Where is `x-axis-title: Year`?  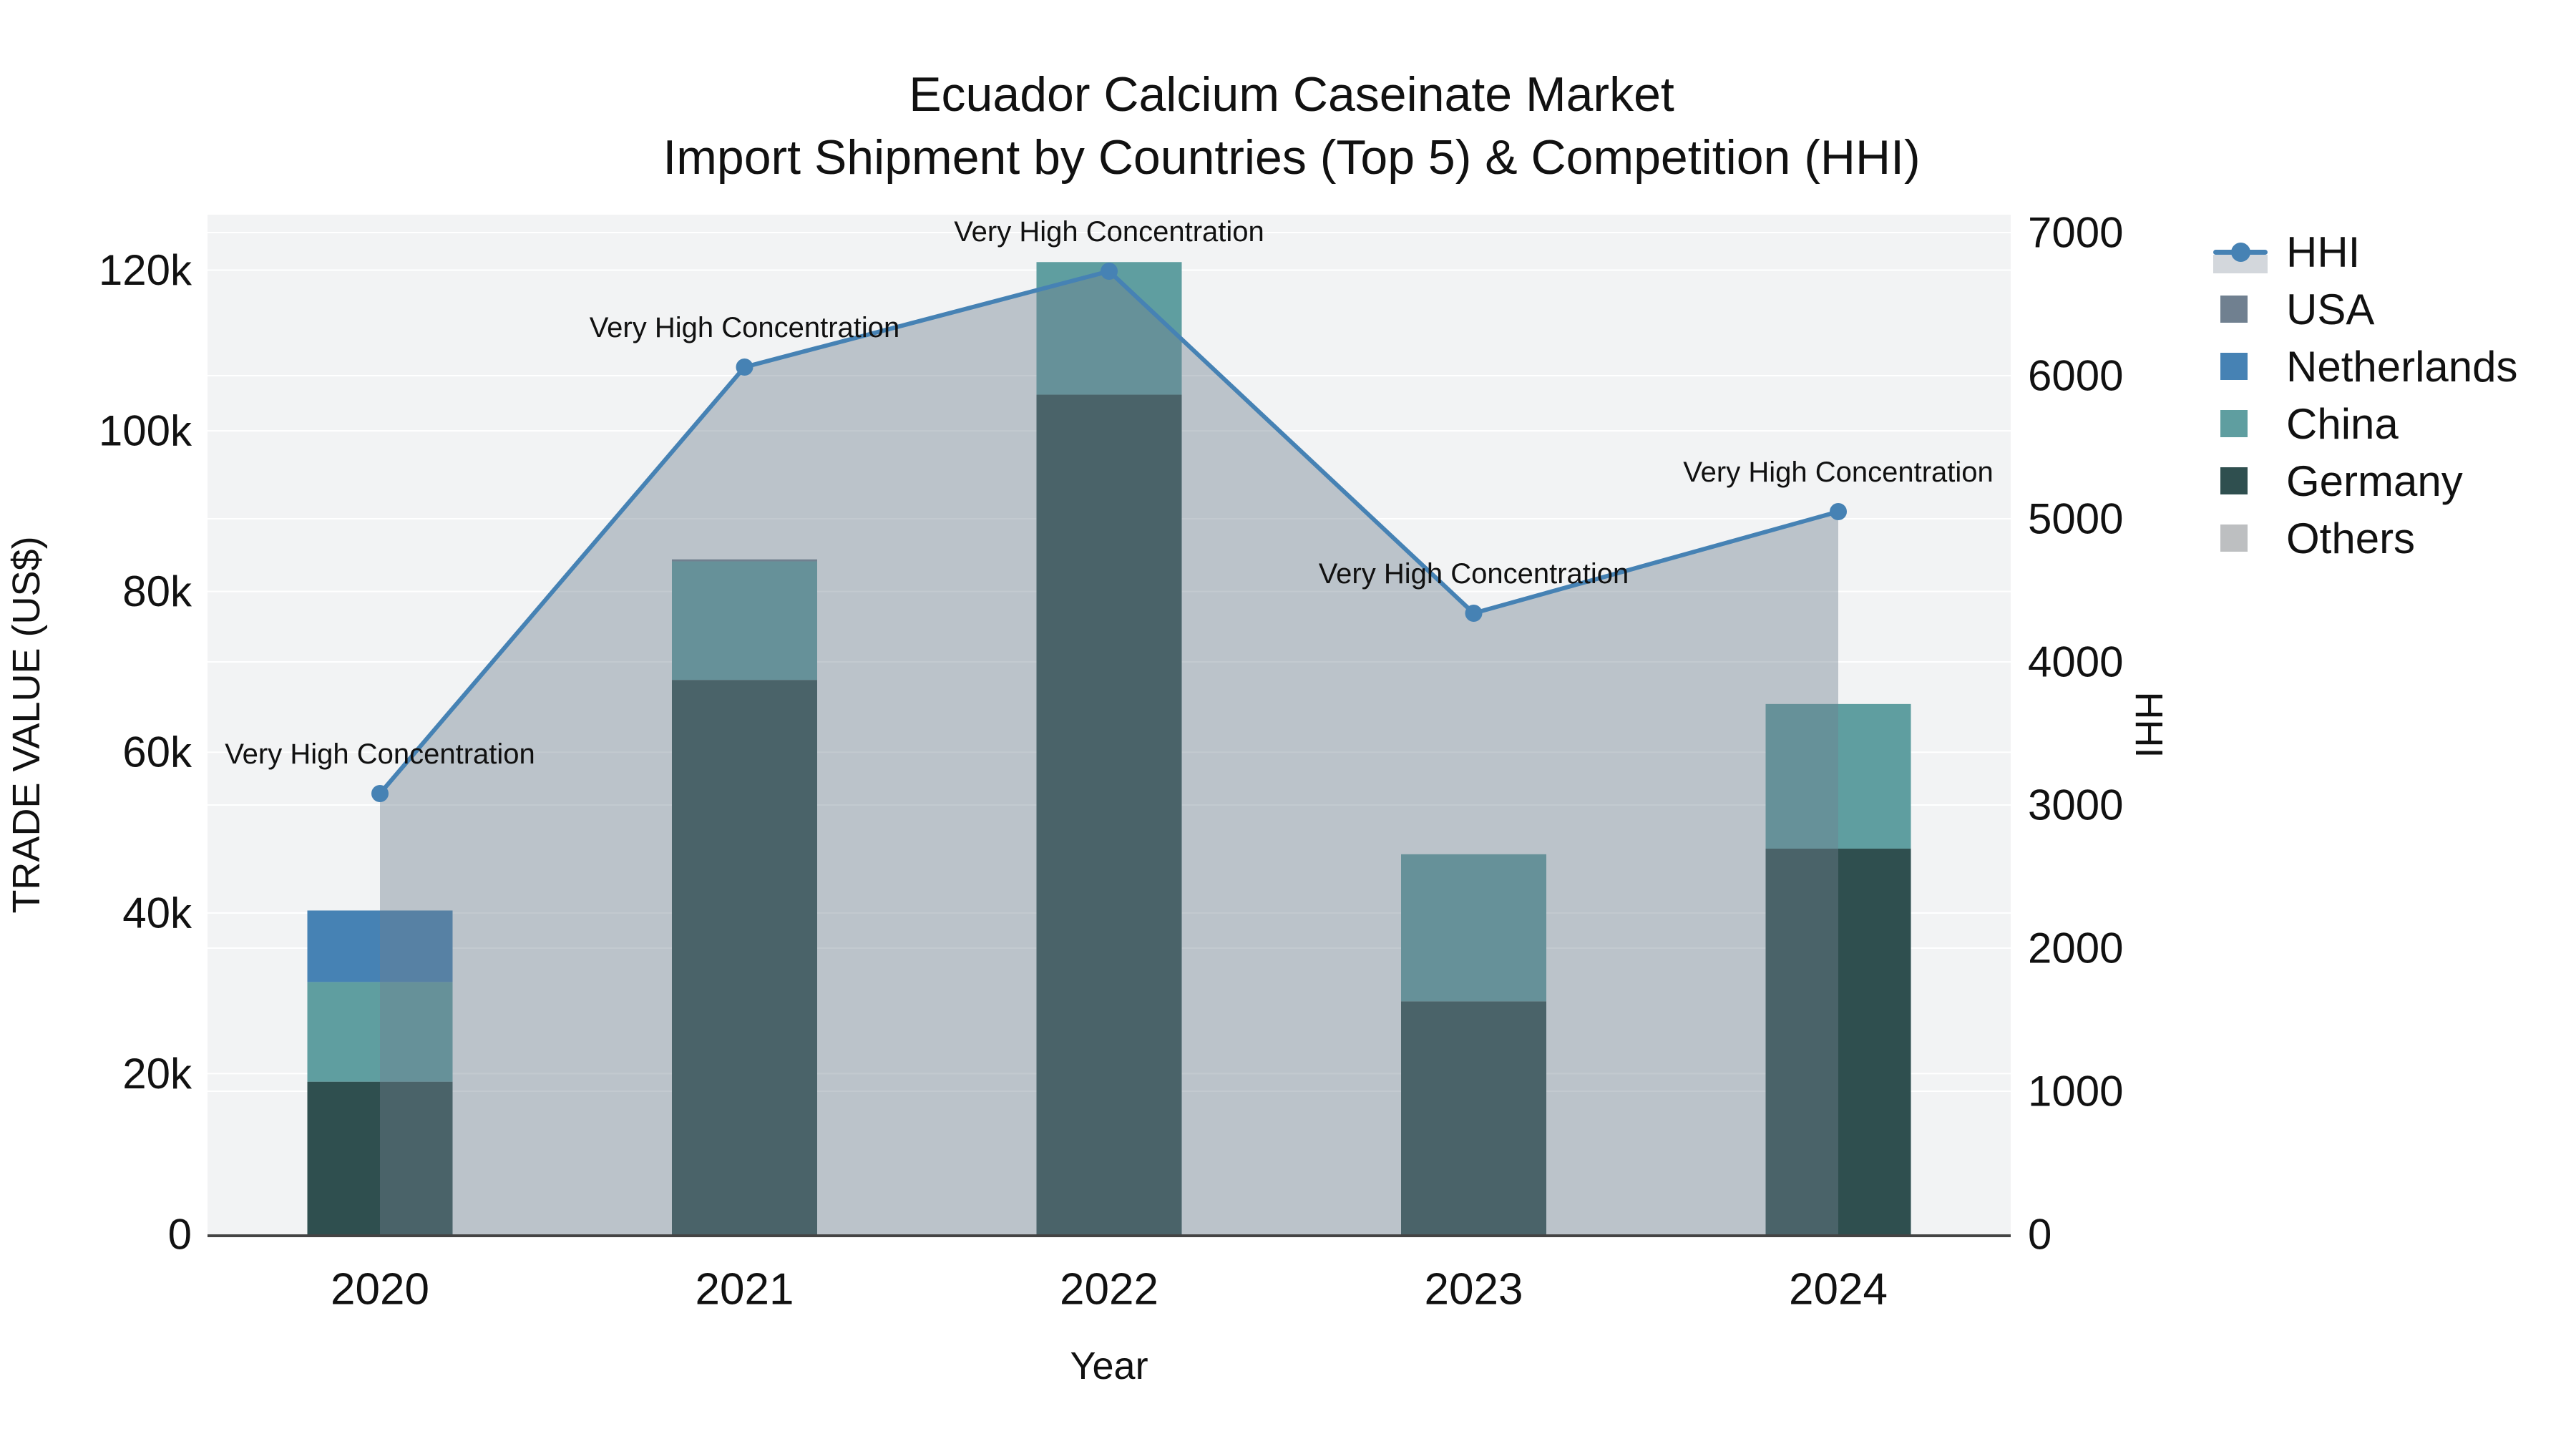
x-axis-title: Year is located at coordinates (1109, 1366).